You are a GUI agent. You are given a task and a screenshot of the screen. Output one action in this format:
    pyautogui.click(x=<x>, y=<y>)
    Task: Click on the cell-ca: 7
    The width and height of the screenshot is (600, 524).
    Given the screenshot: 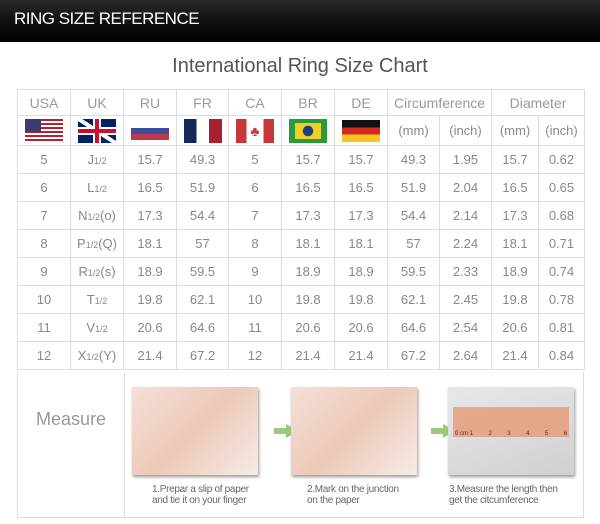 What is the action you would take?
    pyautogui.click(x=255, y=215)
    